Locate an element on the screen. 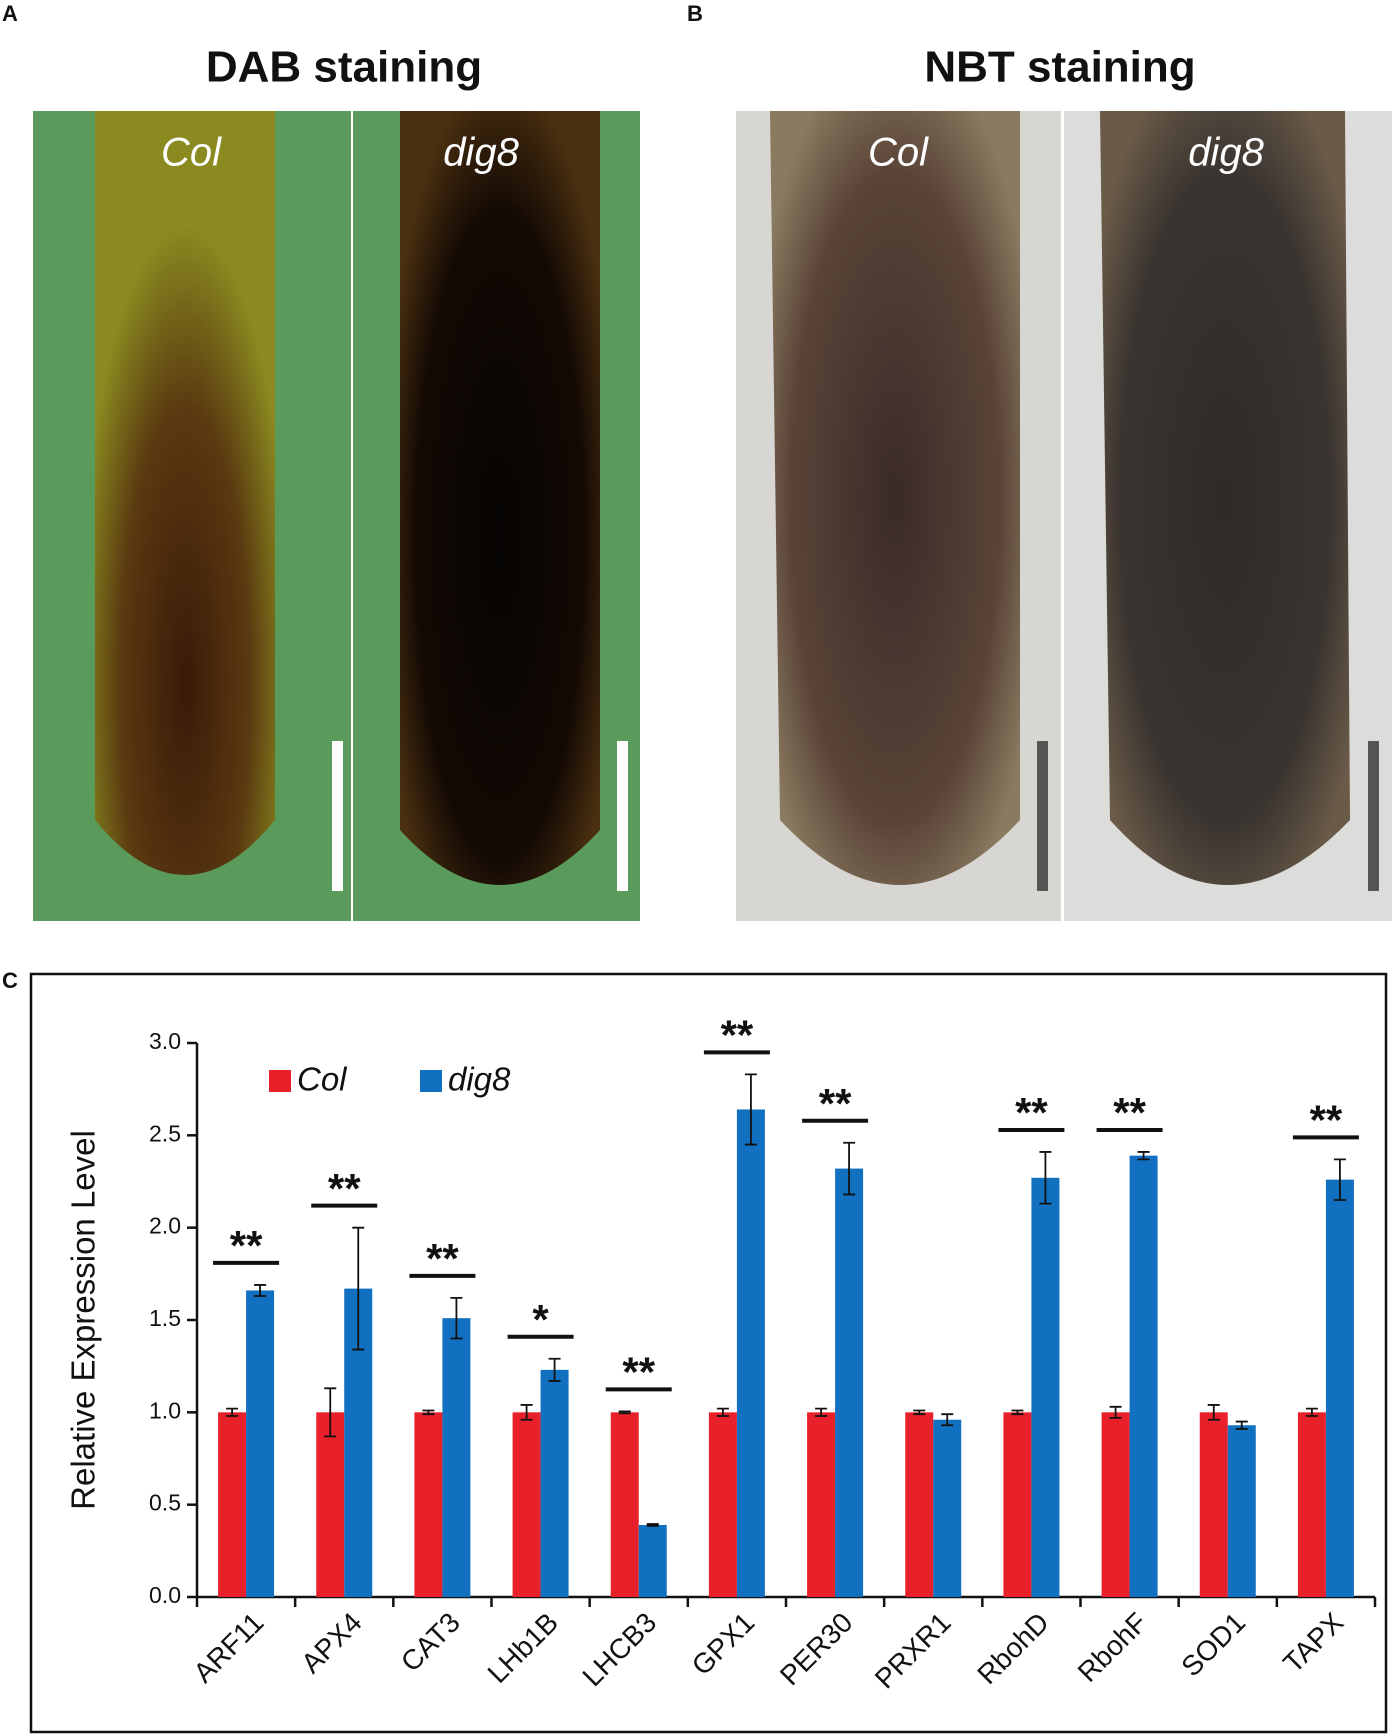  x-tick-label: PER30 is located at coordinates (816, 1649).